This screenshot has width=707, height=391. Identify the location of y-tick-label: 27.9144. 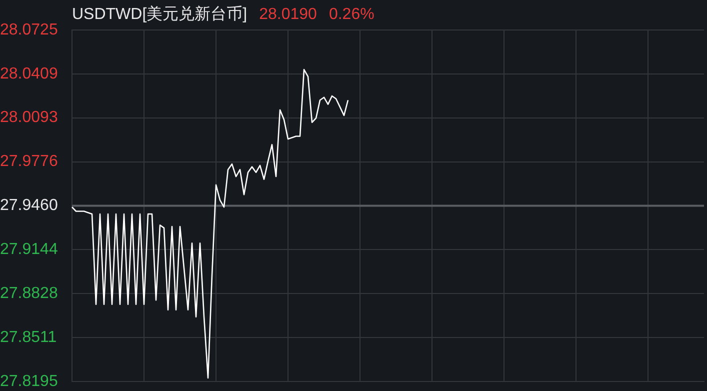
(29, 249).